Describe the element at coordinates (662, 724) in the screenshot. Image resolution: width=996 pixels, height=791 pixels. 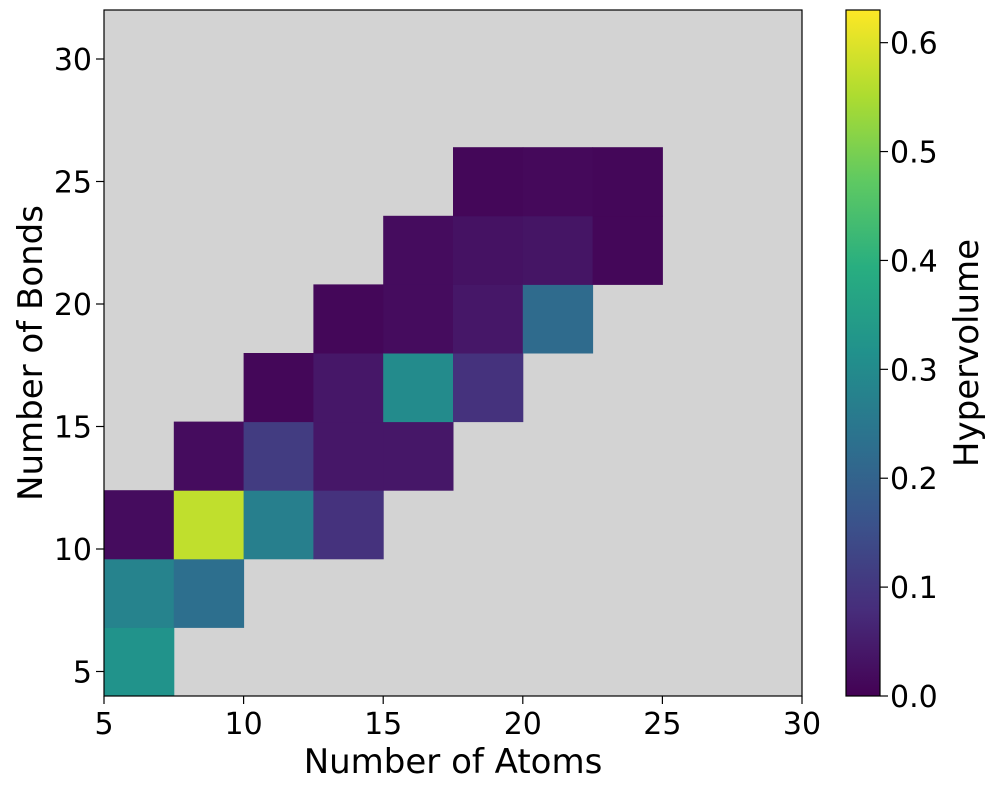
I see `x-tick-label: 25` at that location.